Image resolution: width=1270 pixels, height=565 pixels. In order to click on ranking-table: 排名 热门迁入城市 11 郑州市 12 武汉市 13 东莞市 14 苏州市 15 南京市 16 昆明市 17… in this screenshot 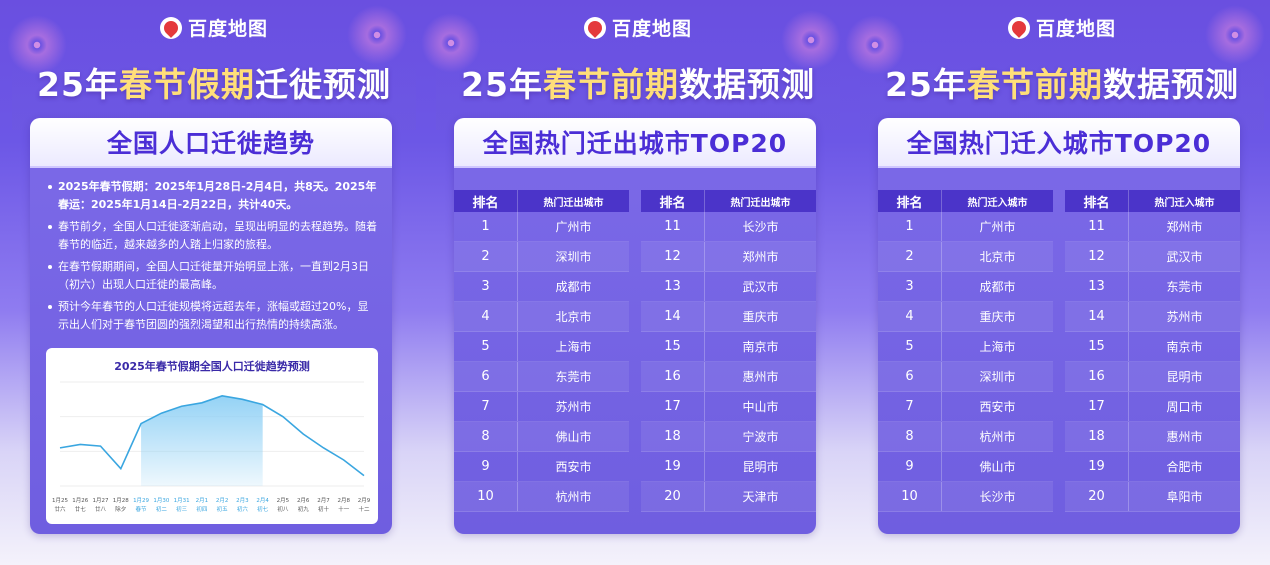, I will do `click(1152, 351)`.